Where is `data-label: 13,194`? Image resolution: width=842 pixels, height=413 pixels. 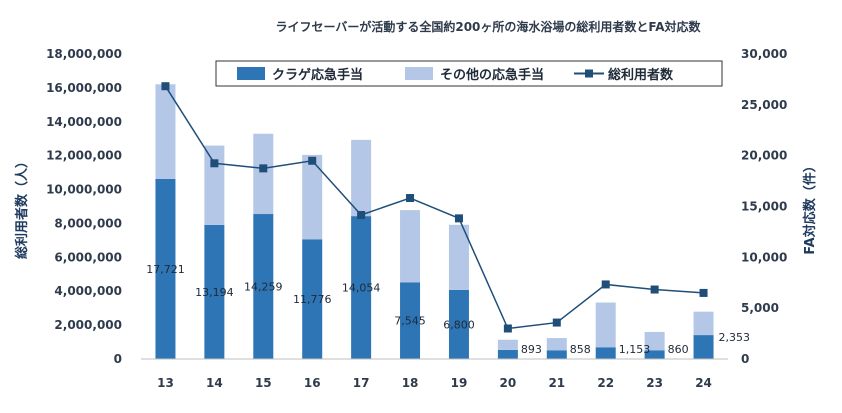
data-label: 13,194 is located at coordinates (214, 292).